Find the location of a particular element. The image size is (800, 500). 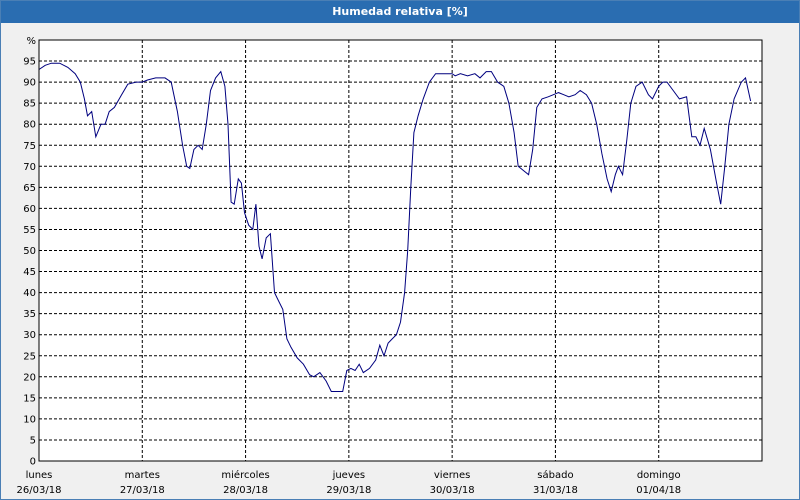

y-tick-label: 35 is located at coordinates (29, 314).